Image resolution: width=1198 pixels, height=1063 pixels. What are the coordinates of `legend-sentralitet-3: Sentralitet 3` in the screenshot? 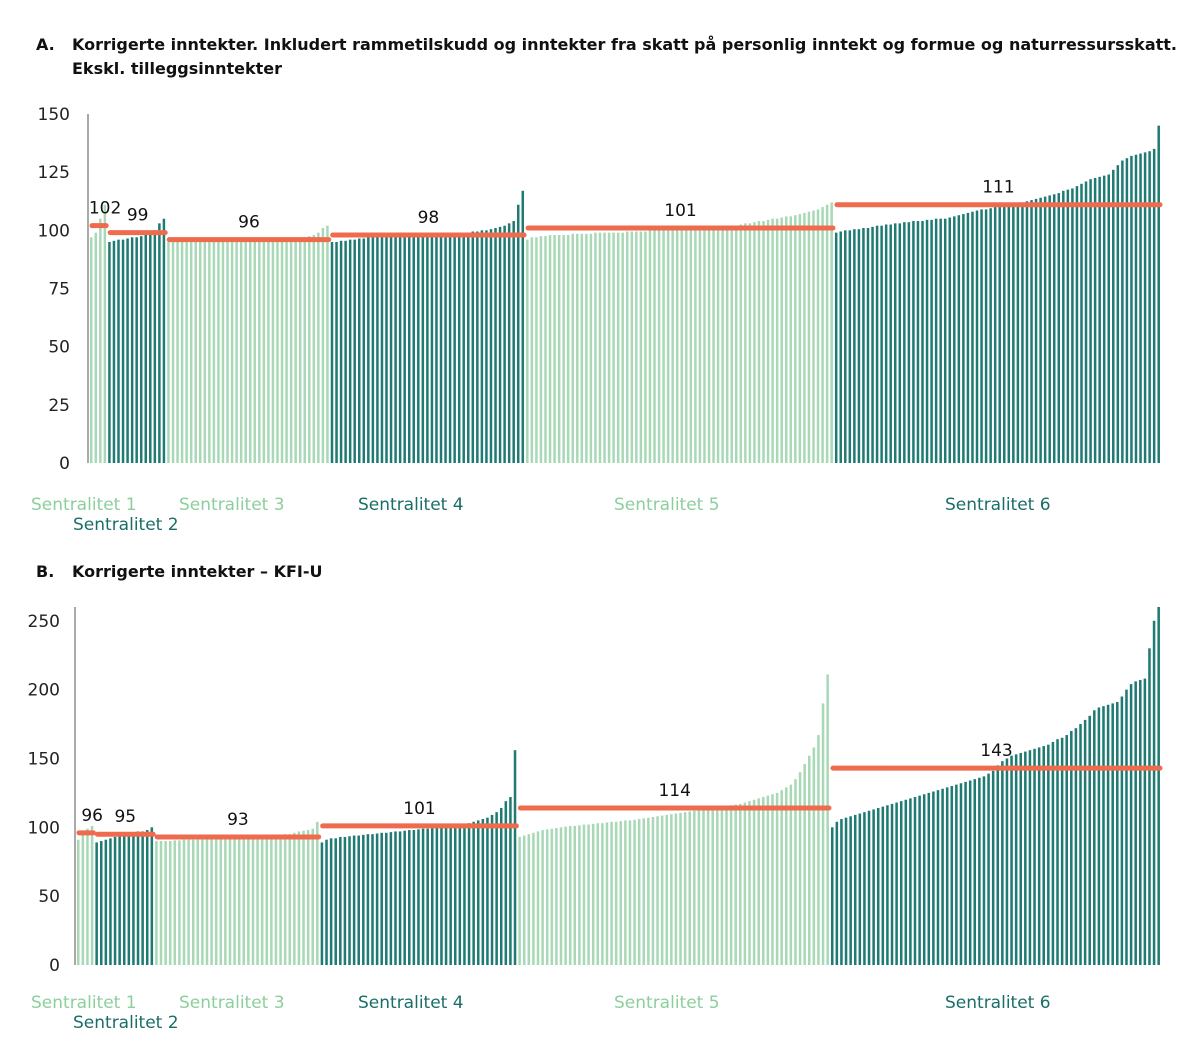 It's located at (232, 505).